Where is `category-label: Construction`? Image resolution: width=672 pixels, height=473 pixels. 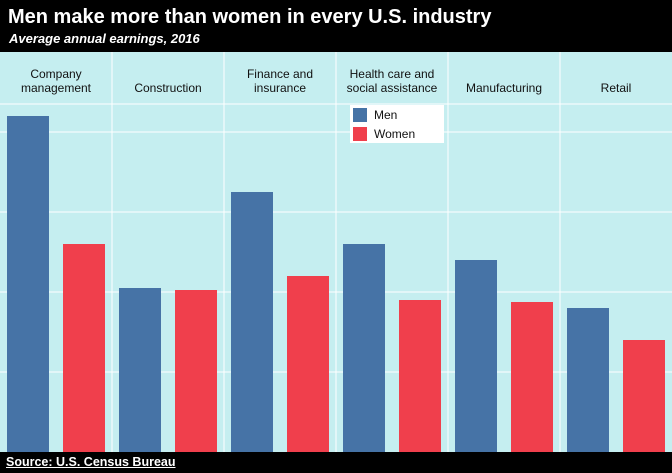 category-label: Construction is located at coordinates (167, 88).